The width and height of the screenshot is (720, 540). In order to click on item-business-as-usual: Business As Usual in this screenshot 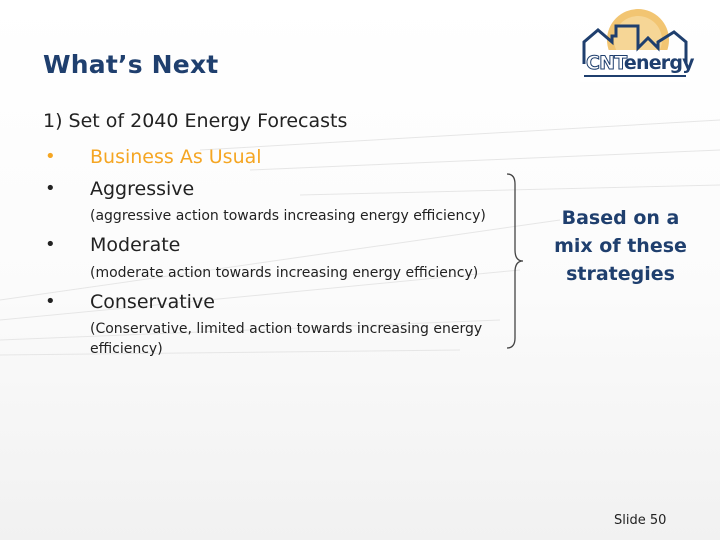, I will do `click(176, 157)`.